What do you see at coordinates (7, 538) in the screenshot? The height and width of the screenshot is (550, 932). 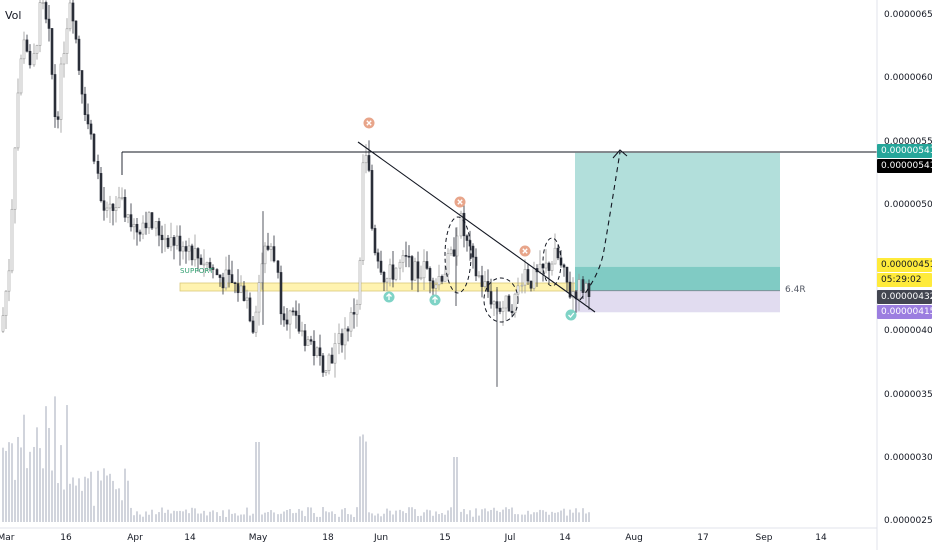 I see `time-tick-label: Mar` at bounding box center [7, 538].